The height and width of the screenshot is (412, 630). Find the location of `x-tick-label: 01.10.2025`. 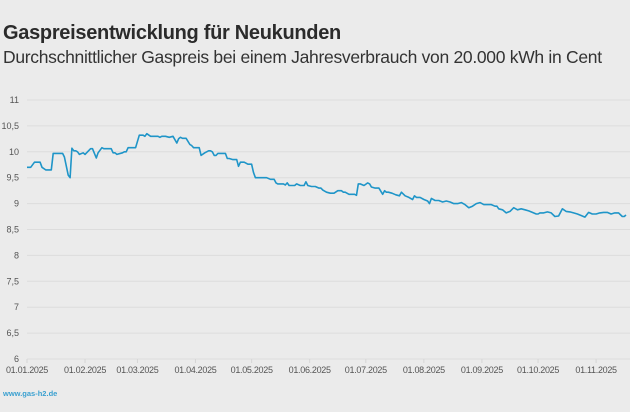

x-tick-label: 01.10.2025 is located at coordinates (538, 370).